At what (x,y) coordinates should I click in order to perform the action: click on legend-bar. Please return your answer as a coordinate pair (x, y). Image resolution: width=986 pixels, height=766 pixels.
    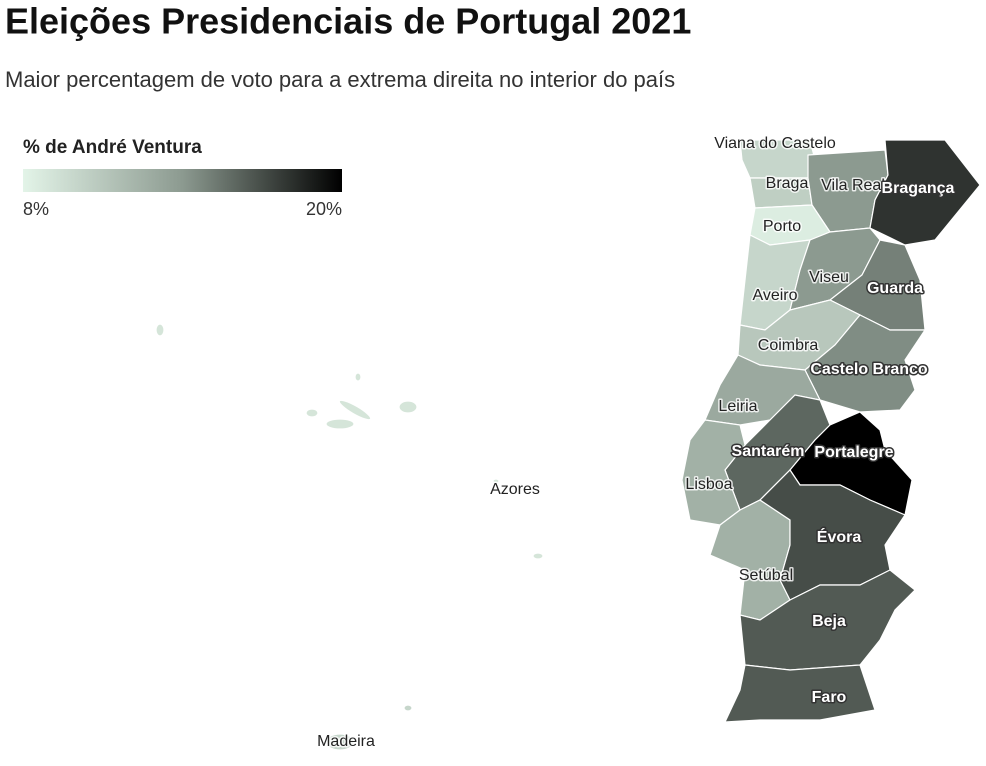
    Looking at the image, I should click on (182, 180).